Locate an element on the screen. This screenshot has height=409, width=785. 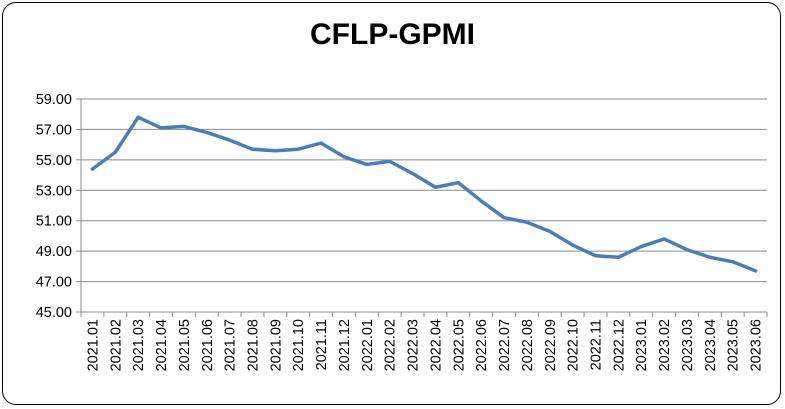
x-tick-label: 2022.11 is located at coordinates (597, 344).